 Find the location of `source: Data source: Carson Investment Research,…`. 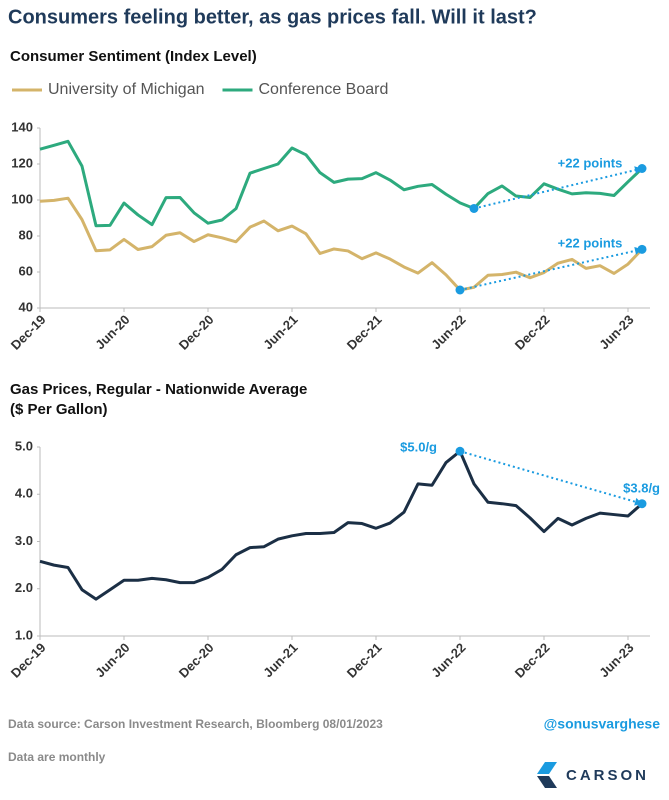

source: Data source: Carson Investment Research,… is located at coordinates (195, 724).